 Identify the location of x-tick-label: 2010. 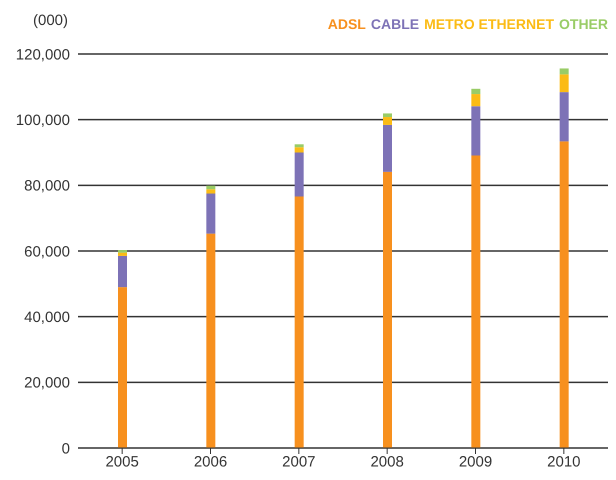
(564, 462).